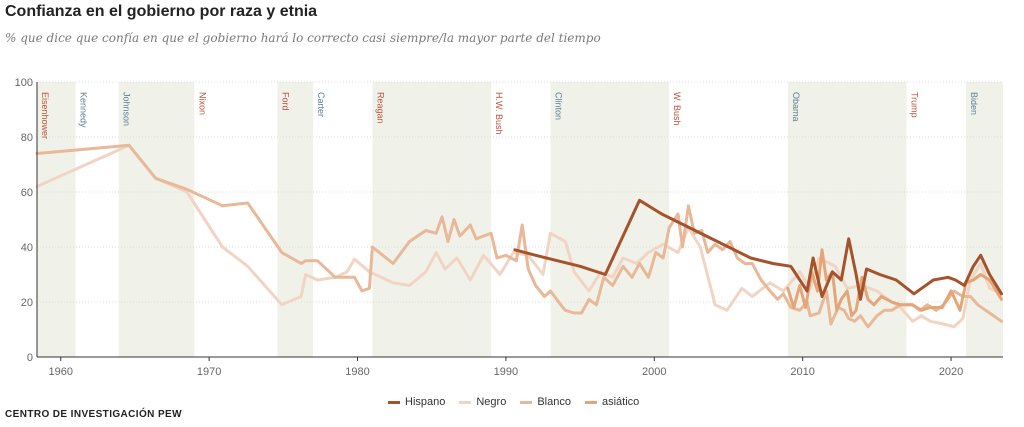 The width and height of the screenshot is (1024, 427). Describe the element at coordinates (27, 303) in the screenshot. I see `y-tick-label: 20` at that location.